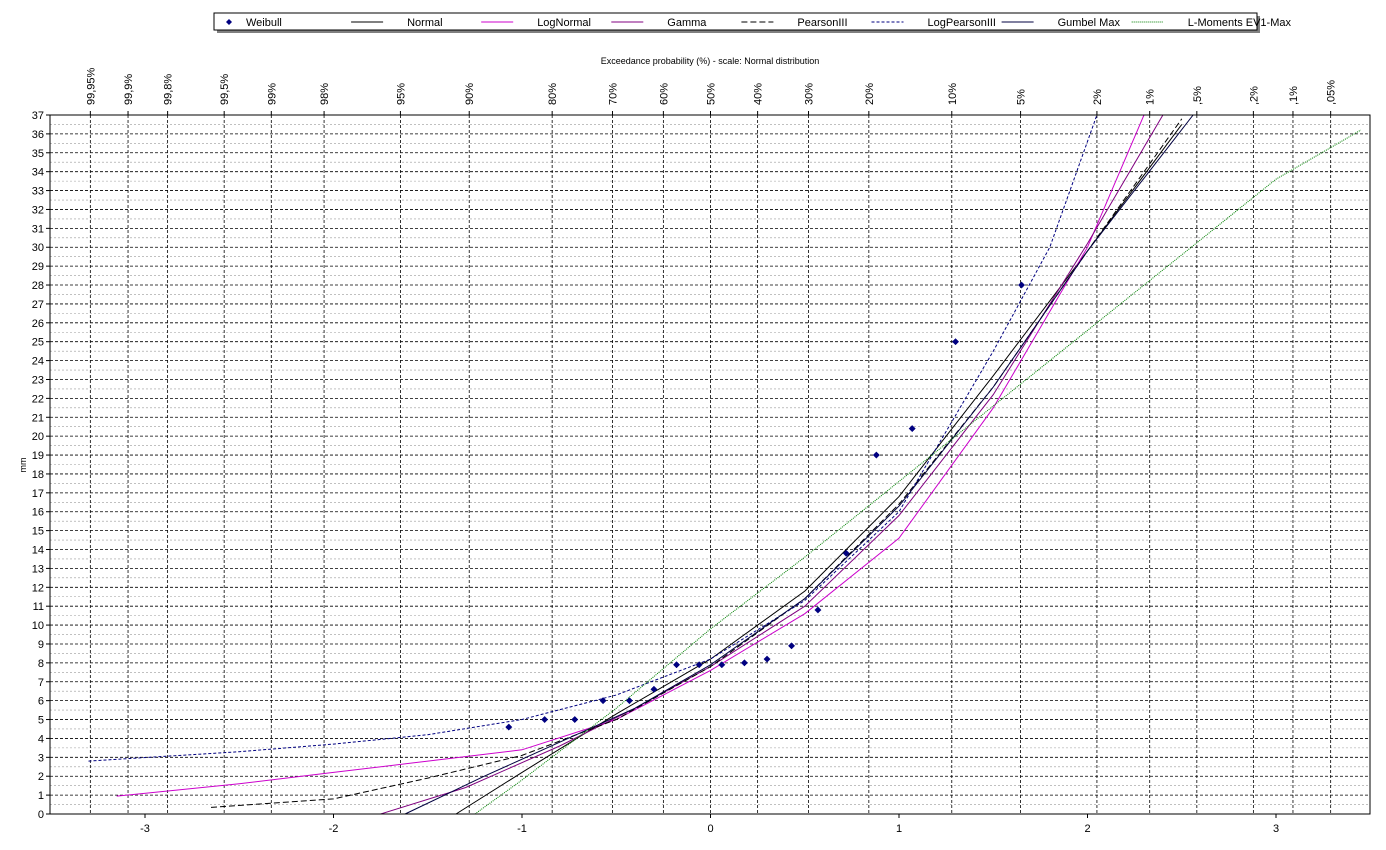 The image size is (1386, 850). I want to click on x-tick-label: 0, so click(710, 829).